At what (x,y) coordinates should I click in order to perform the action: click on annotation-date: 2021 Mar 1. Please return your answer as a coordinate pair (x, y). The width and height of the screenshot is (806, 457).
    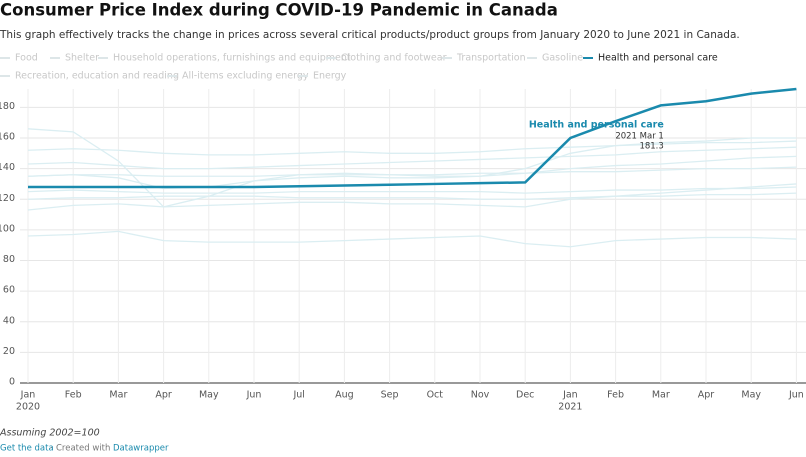
    Looking at the image, I should click on (639, 137).